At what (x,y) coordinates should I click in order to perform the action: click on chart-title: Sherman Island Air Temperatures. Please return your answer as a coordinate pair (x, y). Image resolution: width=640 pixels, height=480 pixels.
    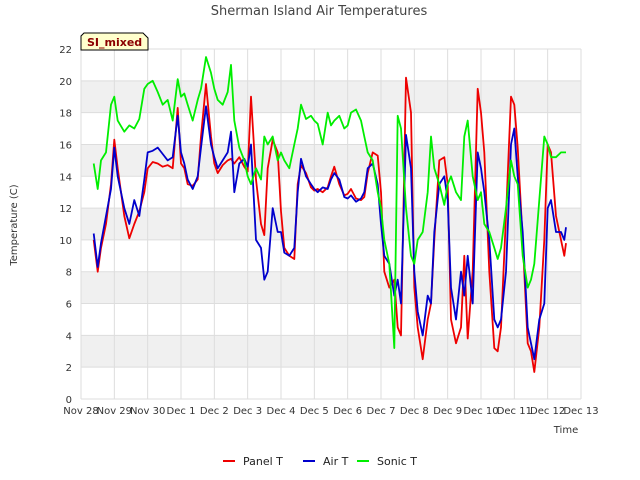
    Looking at the image, I should click on (319, 11).